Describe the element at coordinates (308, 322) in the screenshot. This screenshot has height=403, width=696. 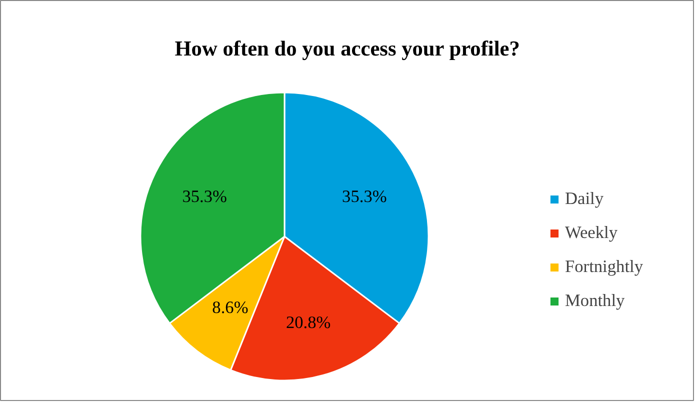
I see `data-label: 20.8%` at that location.